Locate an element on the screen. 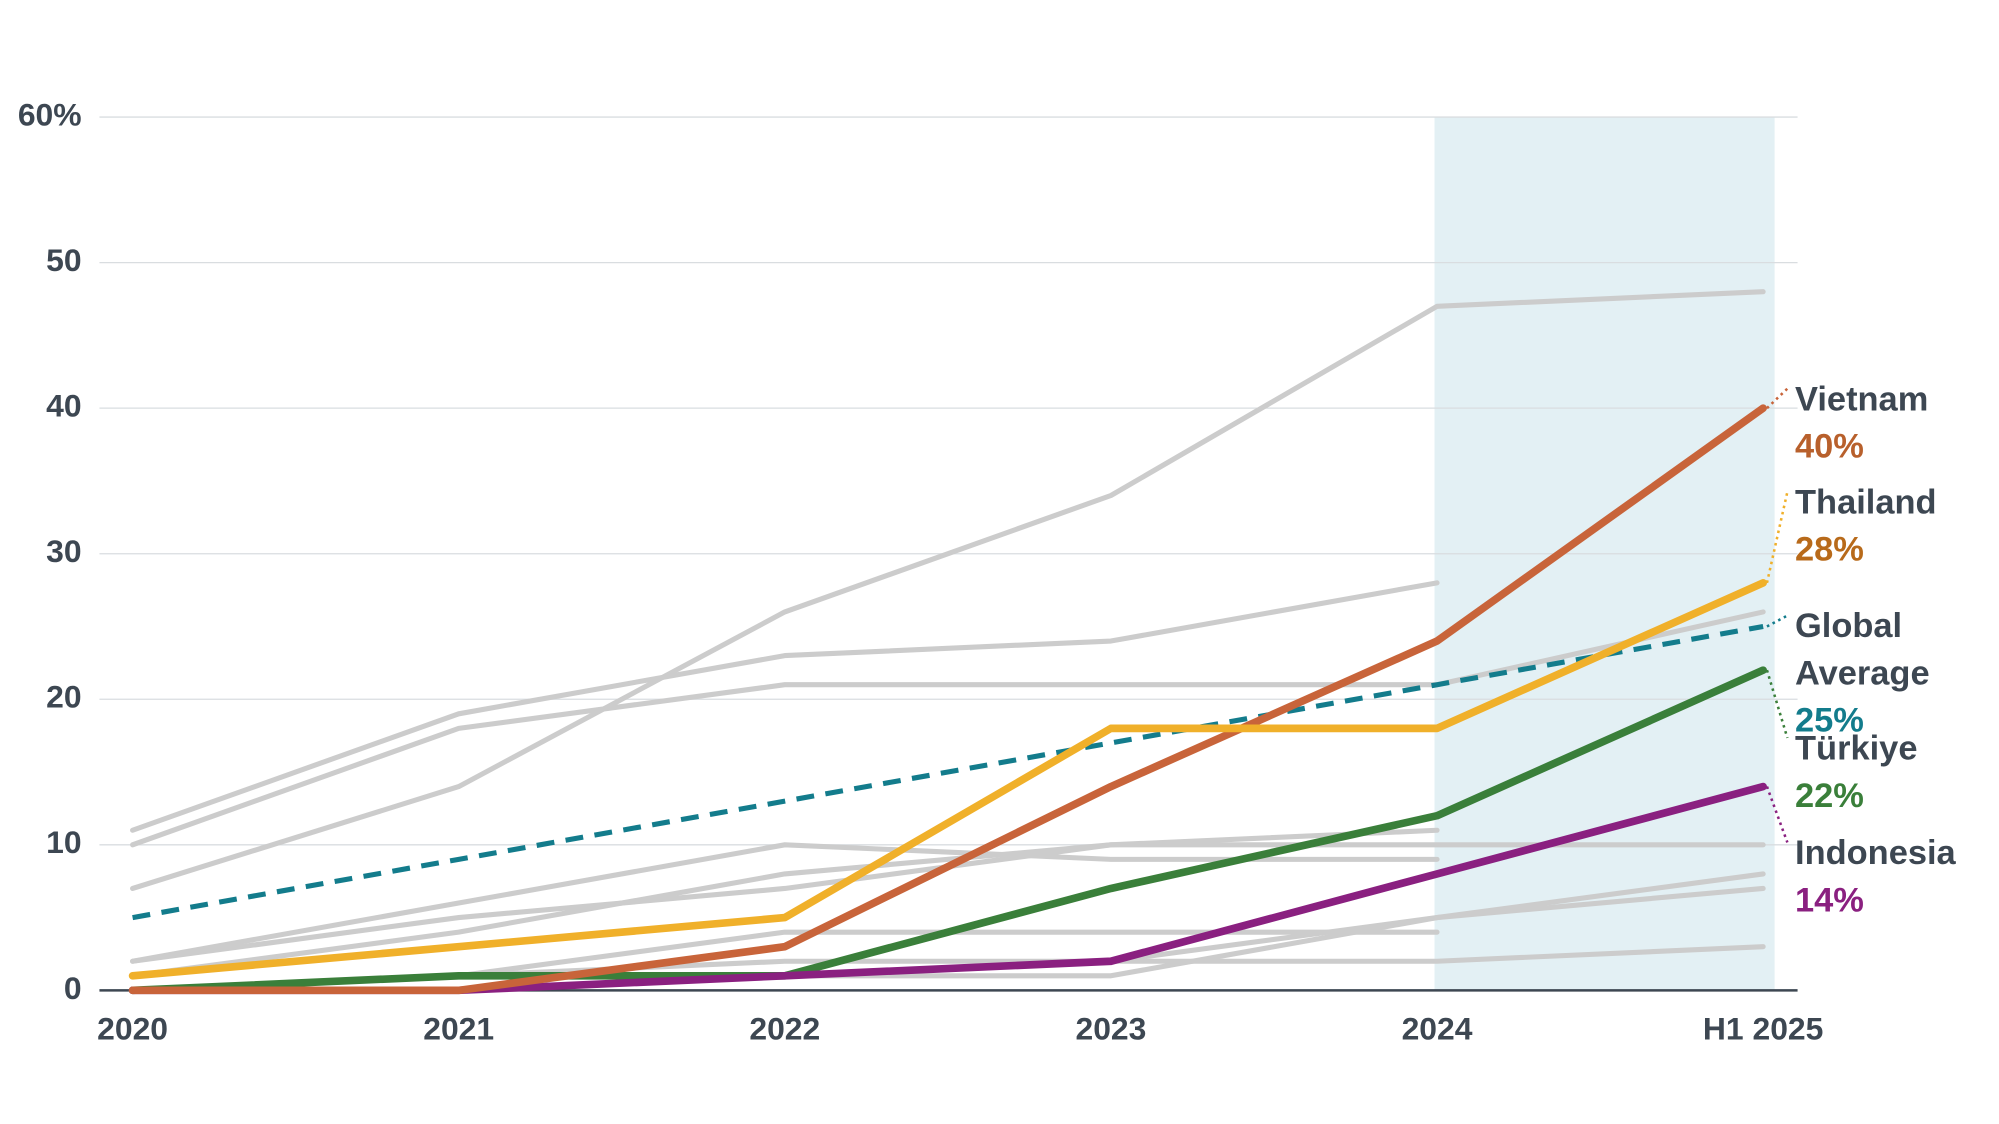 The width and height of the screenshot is (1999, 1124). x-tick-label: 2022 is located at coordinates (784, 1029).